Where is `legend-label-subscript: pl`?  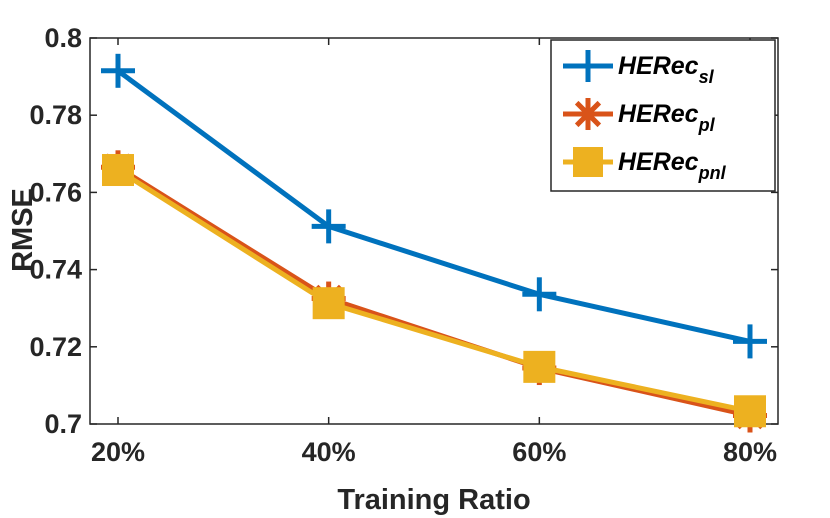
legend-label-subscript: pl is located at coordinates (707, 125).